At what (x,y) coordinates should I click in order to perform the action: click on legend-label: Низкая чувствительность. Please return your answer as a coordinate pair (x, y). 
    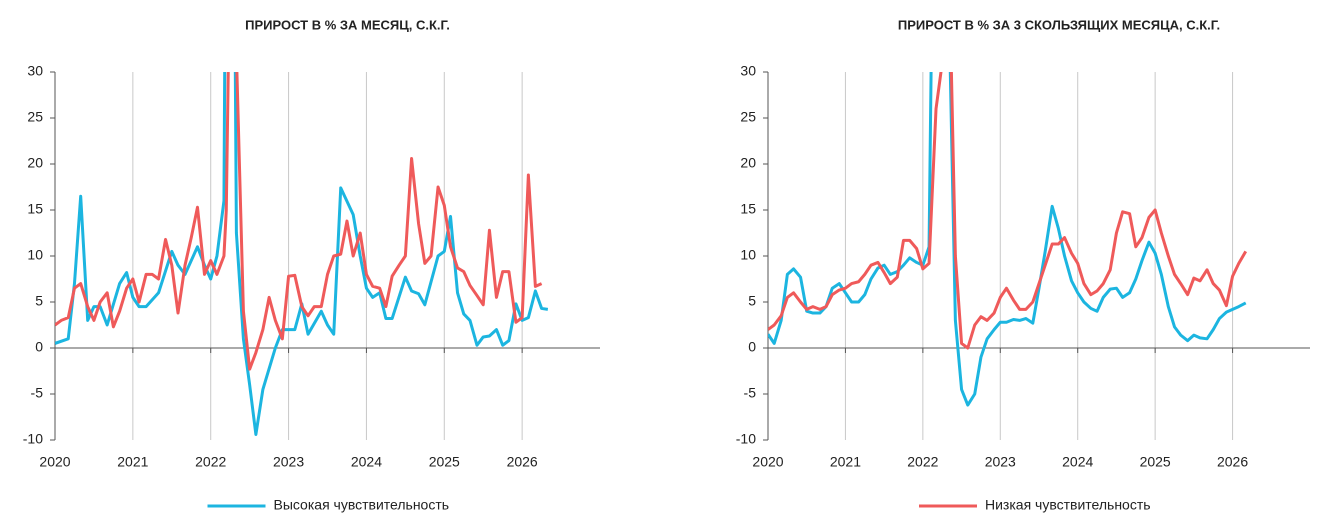
    Looking at the image, I should click on (1068, 505).